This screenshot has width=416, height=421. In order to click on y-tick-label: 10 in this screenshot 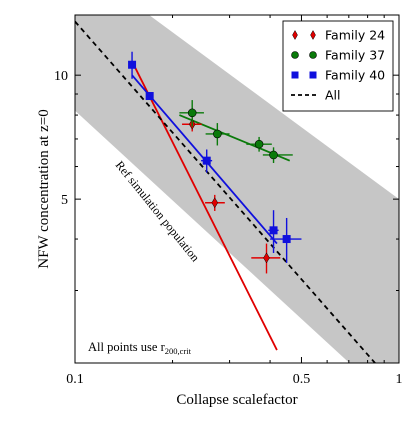, I will do `click(61, 76)`.